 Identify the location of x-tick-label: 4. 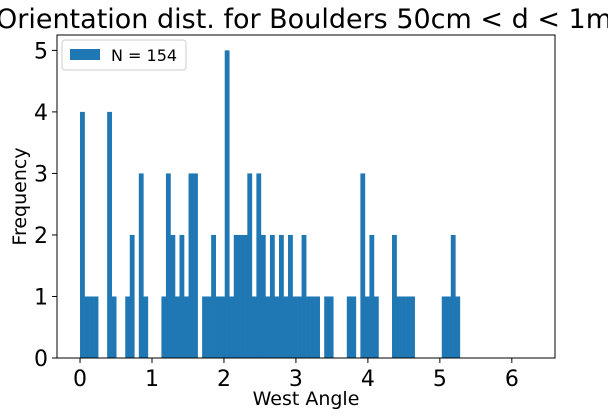
(368, 379).